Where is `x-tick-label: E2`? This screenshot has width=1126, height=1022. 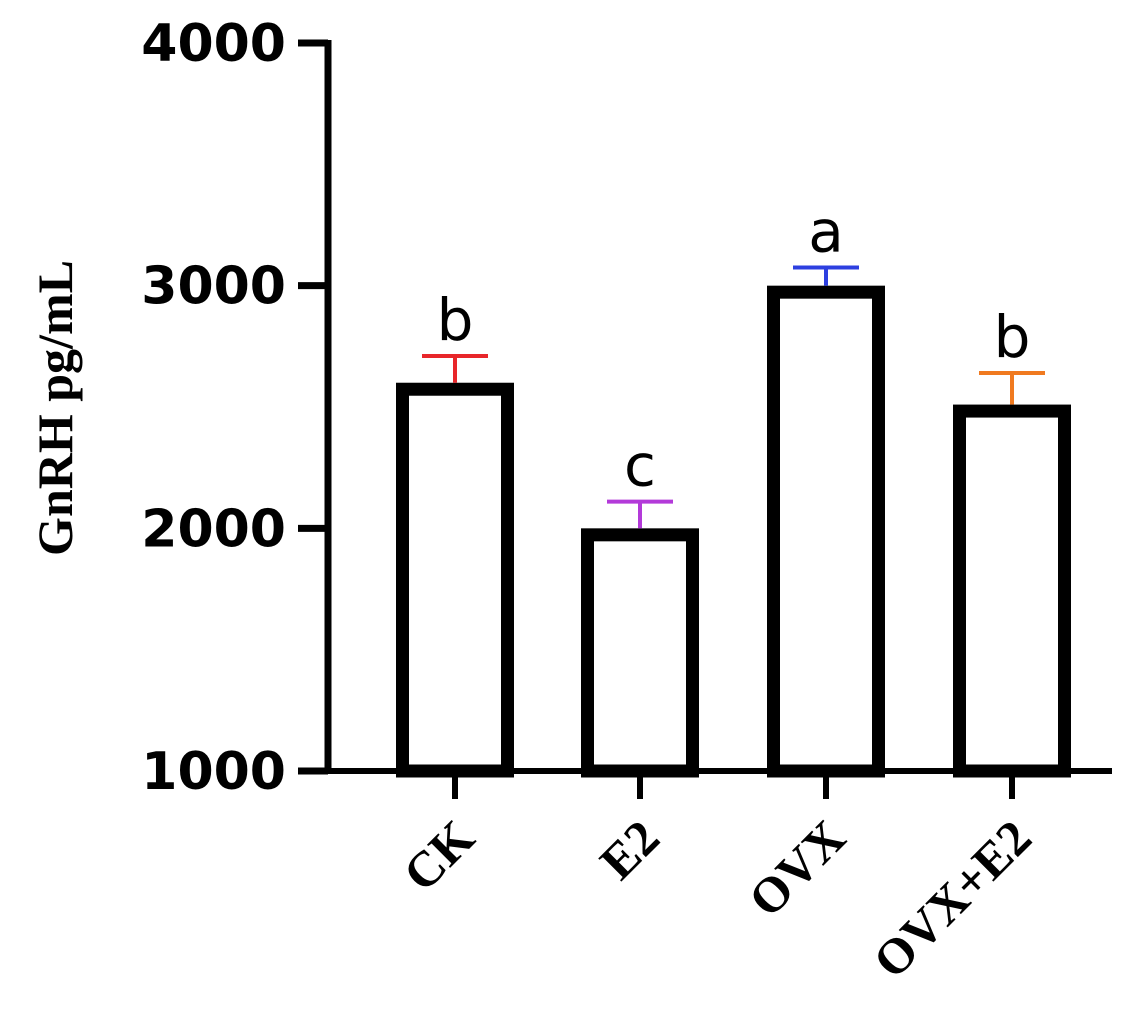
x-tick-label: E2 is located at coordinates (629, 849).